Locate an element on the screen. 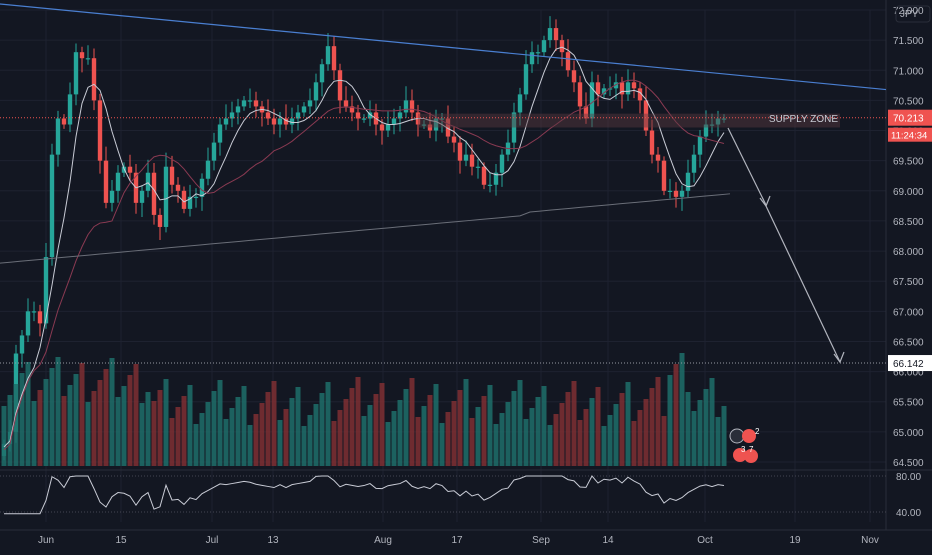 The width and height of the screenshot is (932, 555). rsi-tick-label: 80.00 is located at coordinates (908, 477).